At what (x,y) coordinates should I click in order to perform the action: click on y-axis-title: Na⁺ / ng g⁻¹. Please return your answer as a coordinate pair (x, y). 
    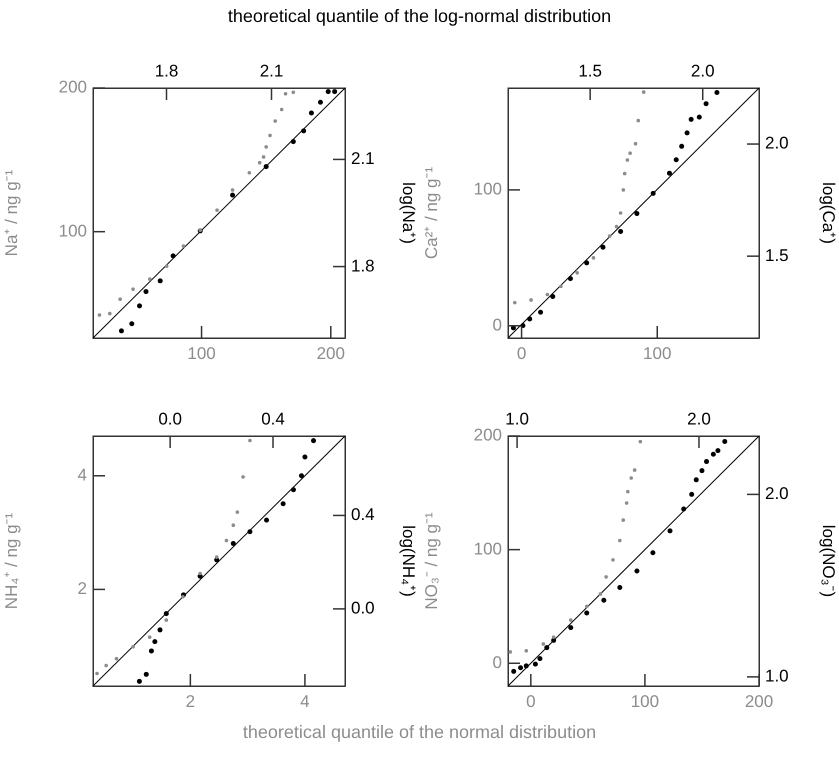
    Looking at the image, I should click on (11, 212).